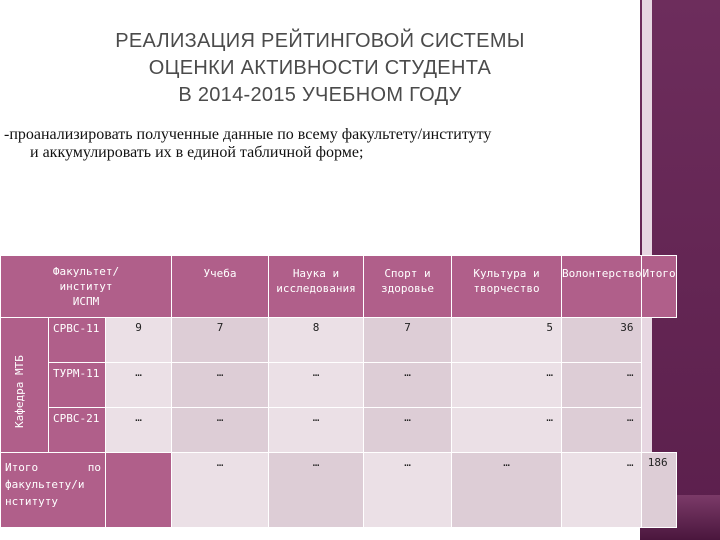  I want to click on column-header-volunteering: Волонтерство, so click(601, 286).